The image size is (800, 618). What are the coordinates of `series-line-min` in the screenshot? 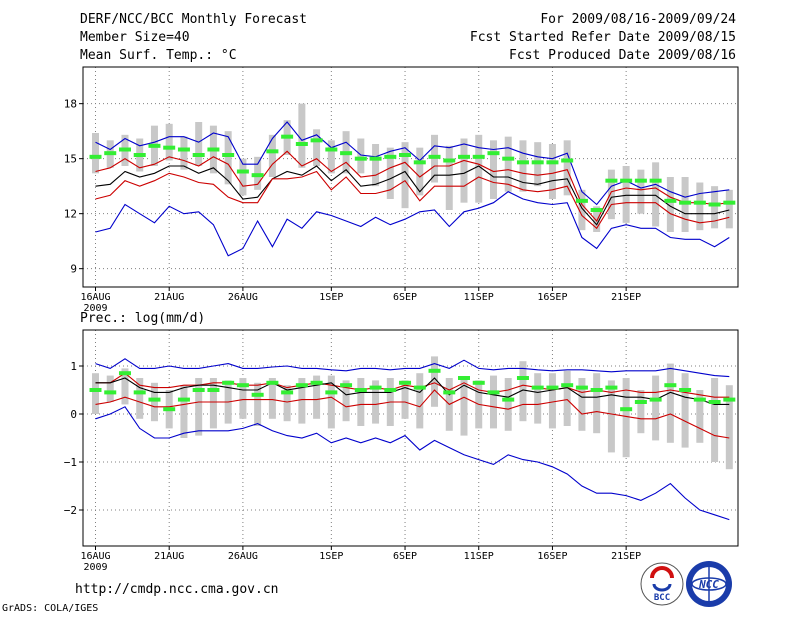 It's located at (412, 224).